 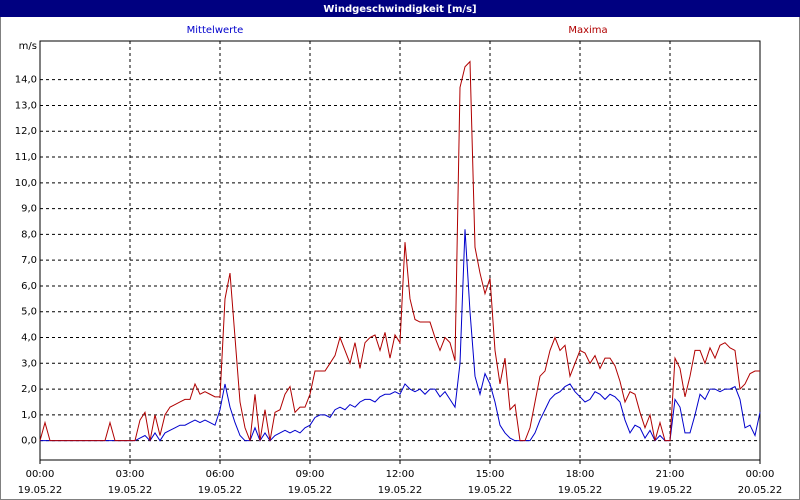 I want to click on y-tick-label: 10,0, so click(x=26, y=183).